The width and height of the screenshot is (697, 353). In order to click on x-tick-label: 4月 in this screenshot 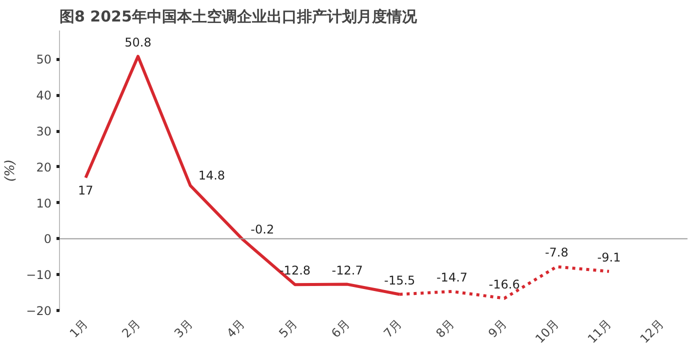, I will do `click(236, 328)`.